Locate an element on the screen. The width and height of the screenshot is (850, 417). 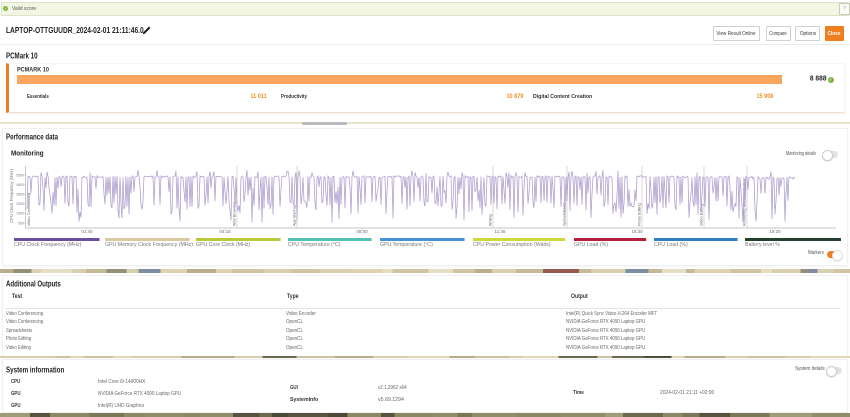
svg-text: Writing is located at coordinates (491, 220).